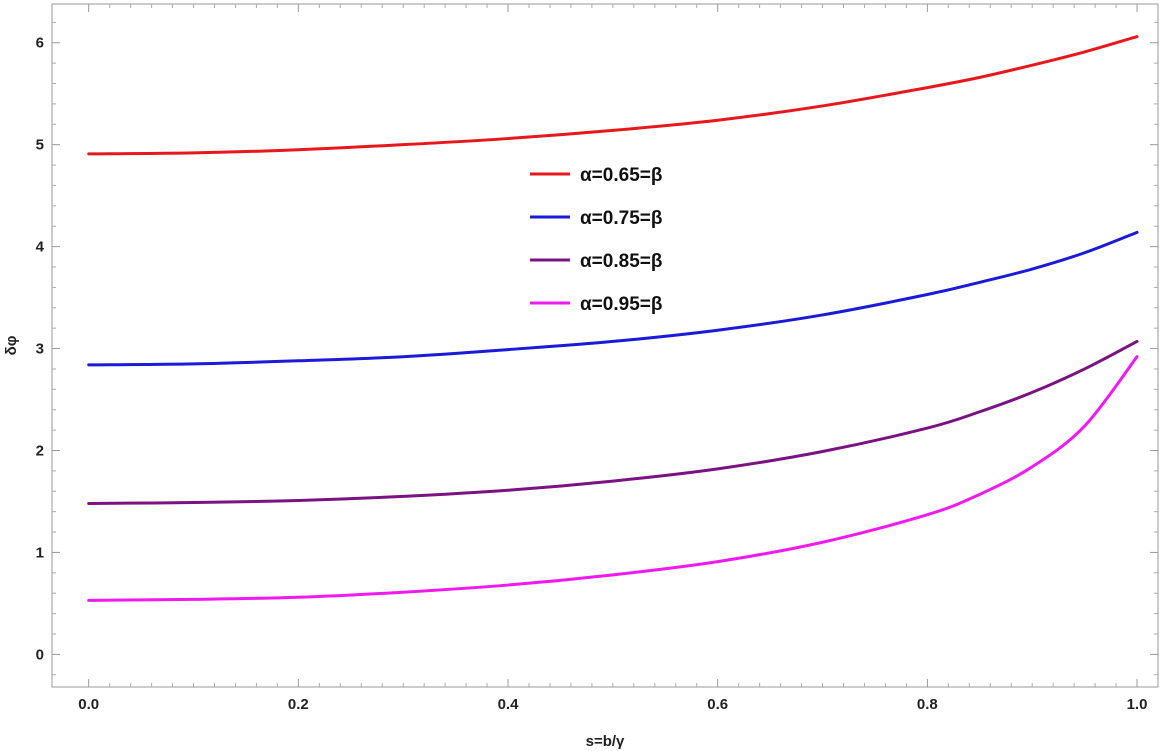 This screenshot has width=1163, height=751. Describe the element at coordinates (40, 654) in the screenshot. I see `y-tick-label: 0` at that location.